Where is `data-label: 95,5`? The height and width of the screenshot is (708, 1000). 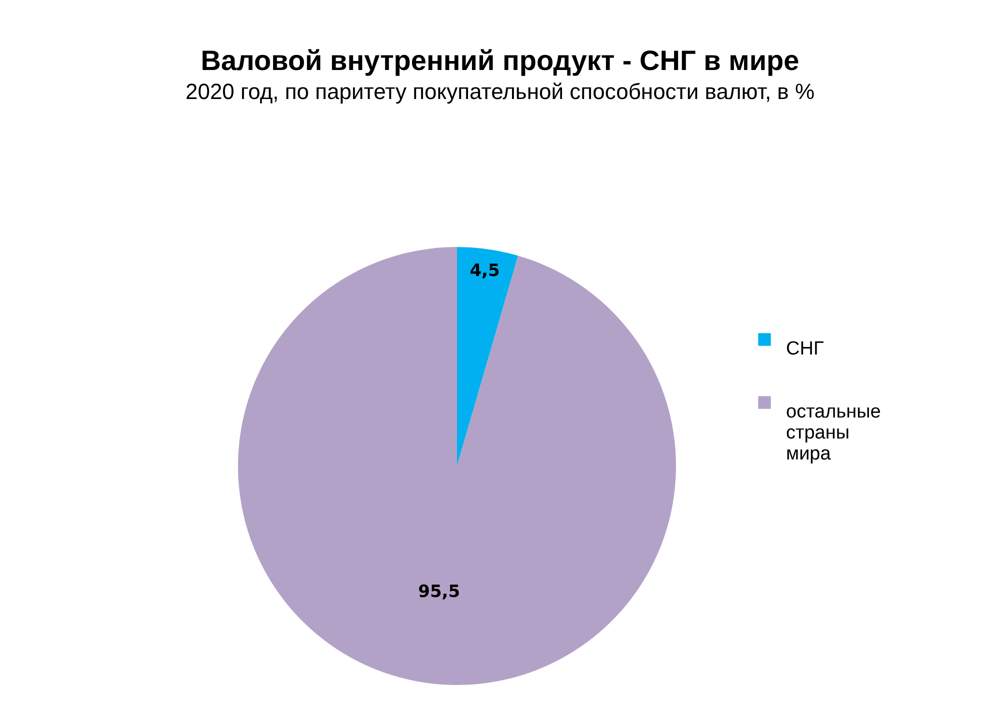
data-label: 95,5 is located at coordinates (439, 592).